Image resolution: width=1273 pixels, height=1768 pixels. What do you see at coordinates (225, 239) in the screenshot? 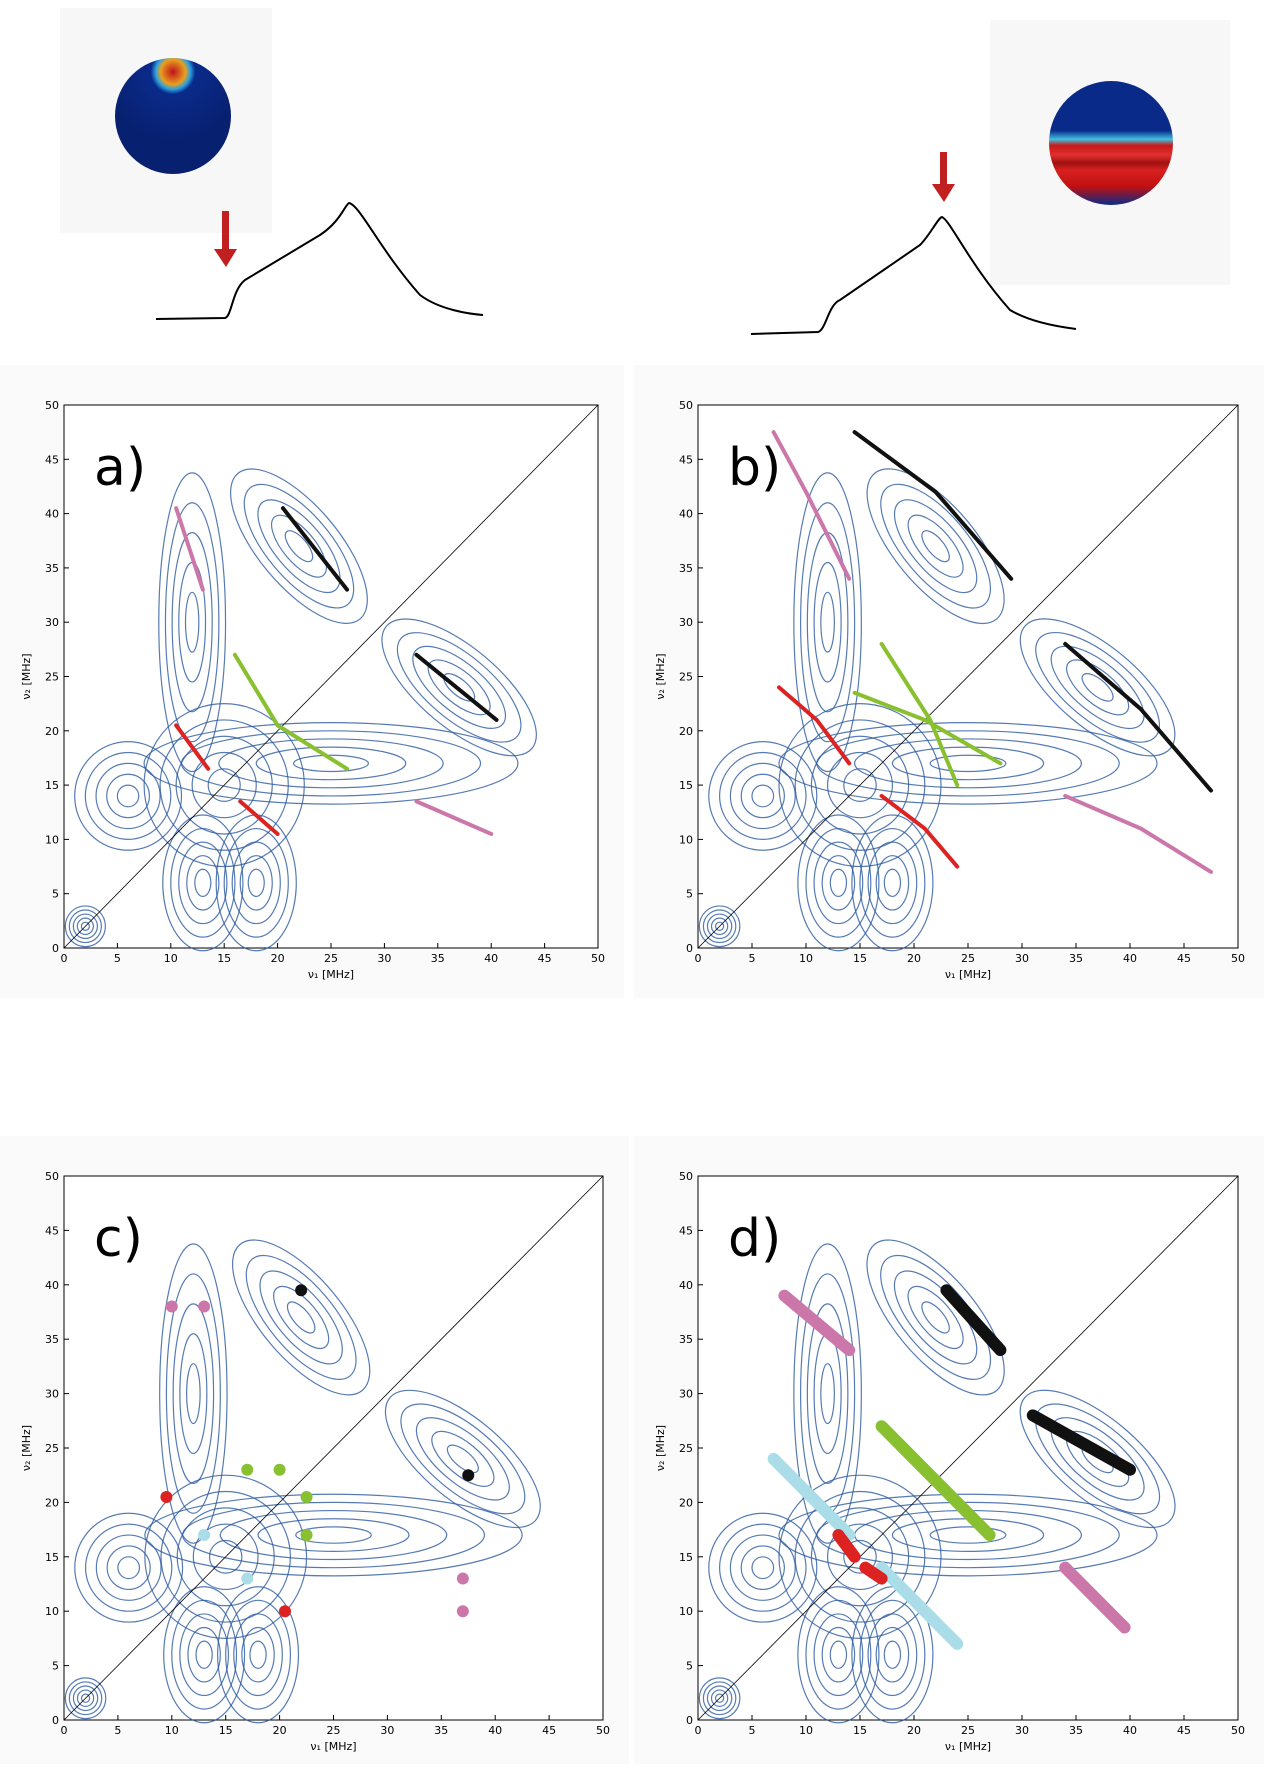
I see `arrow` at bounding box center [225, 239].